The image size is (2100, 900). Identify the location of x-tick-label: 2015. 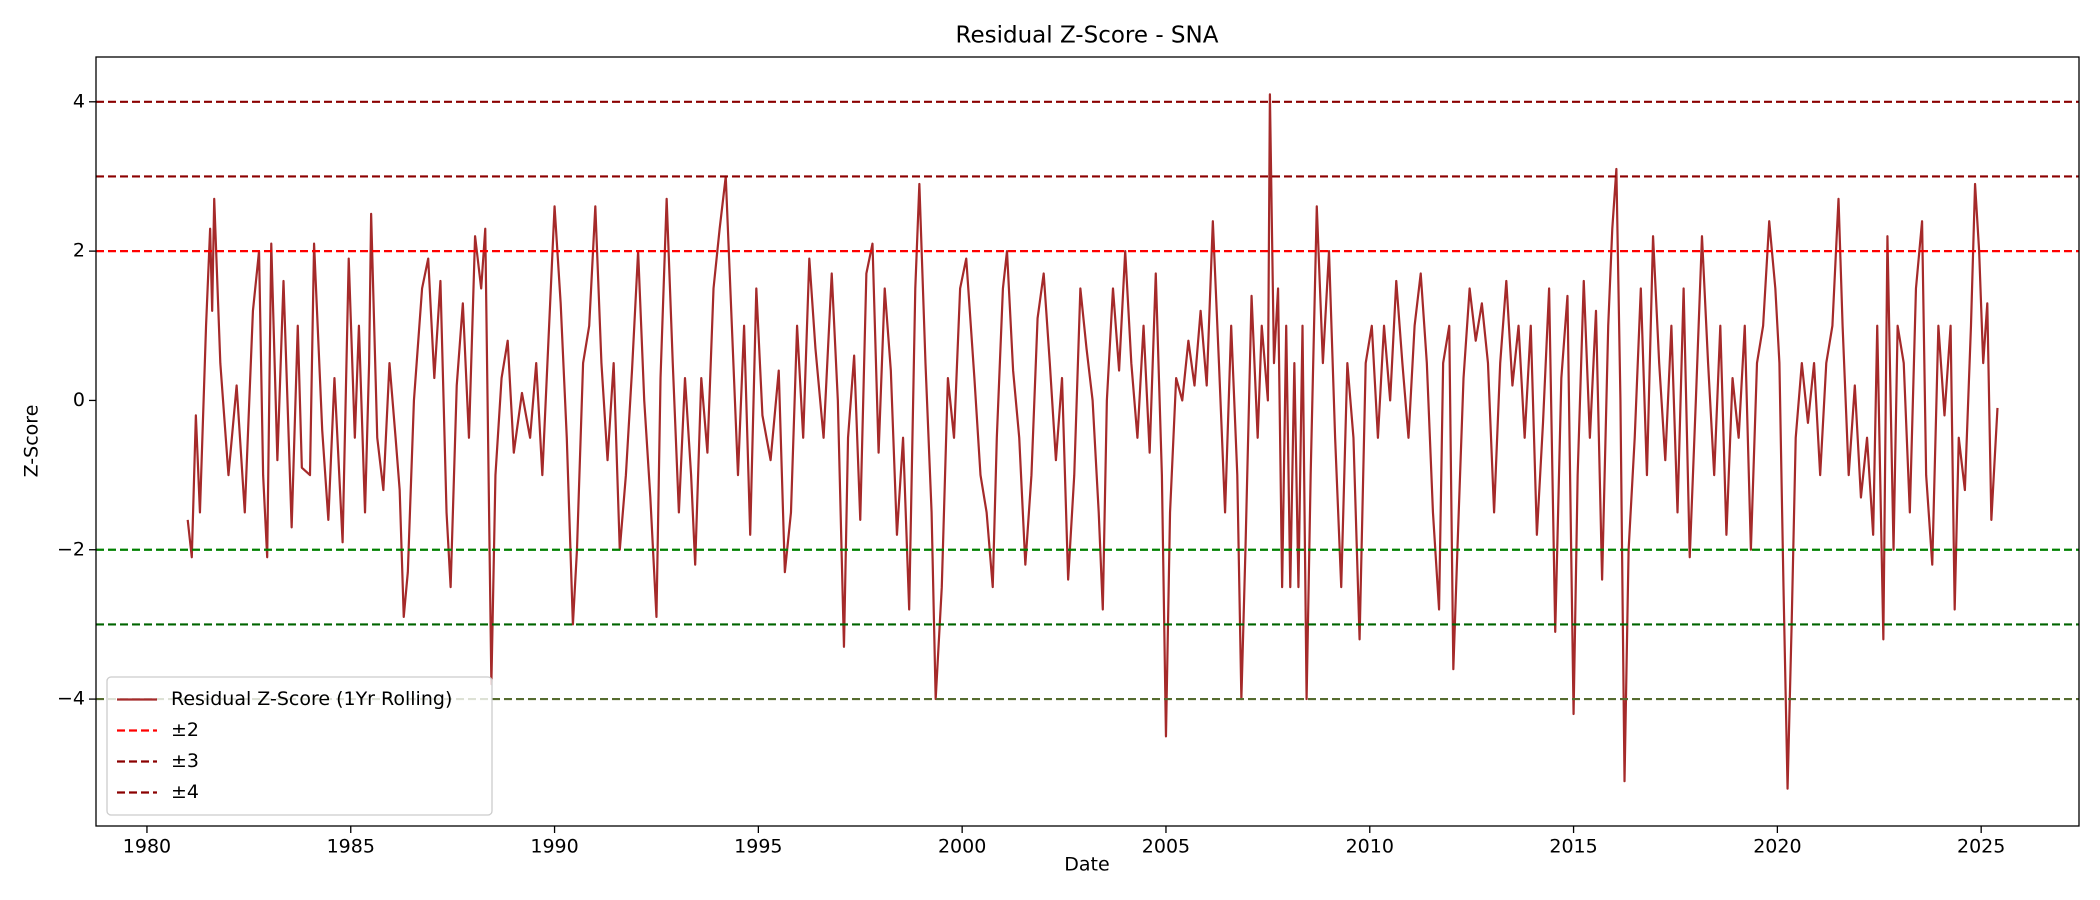
(1573, 847).